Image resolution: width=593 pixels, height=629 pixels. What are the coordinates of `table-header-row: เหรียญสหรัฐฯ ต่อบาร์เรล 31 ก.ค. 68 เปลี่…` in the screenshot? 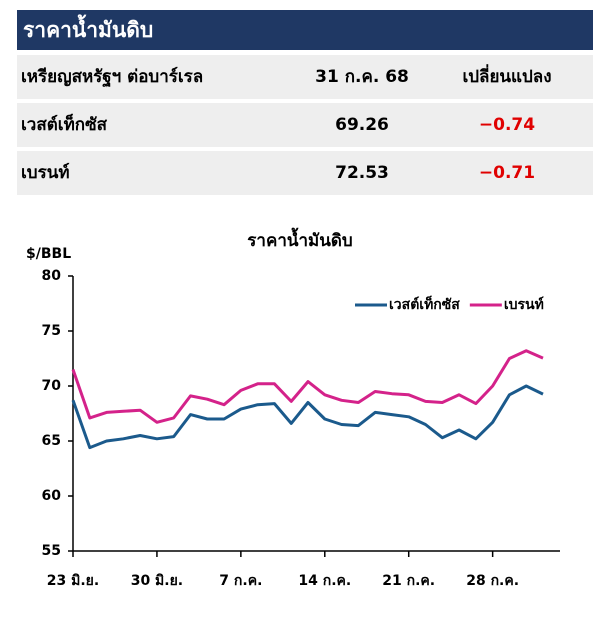 It's located at (305, 77).